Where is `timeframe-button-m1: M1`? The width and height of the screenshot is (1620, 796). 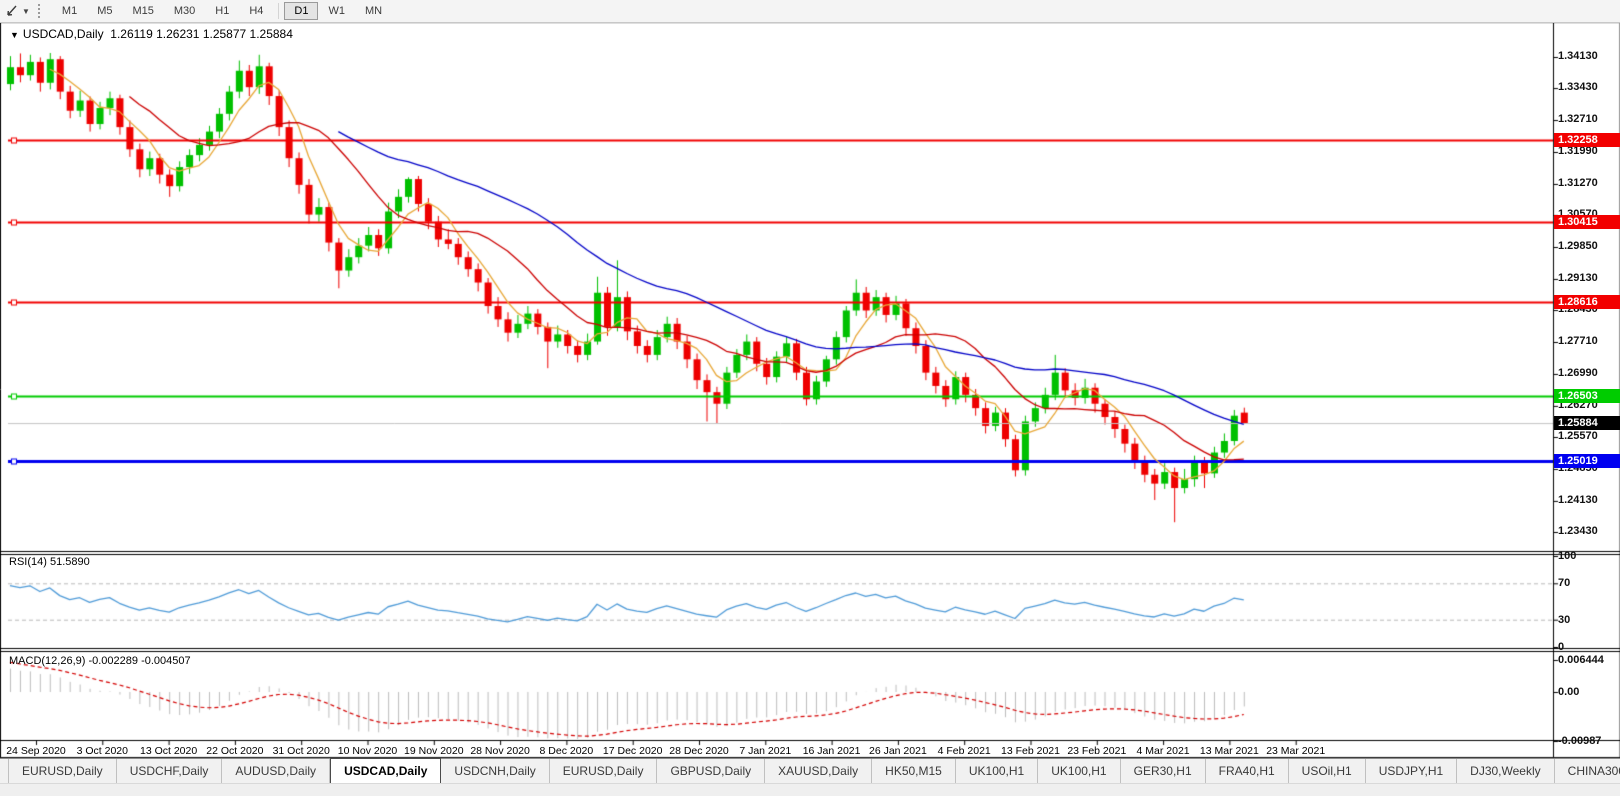 timeframe-button-m1: M1 is located at coordinates (69, 11).